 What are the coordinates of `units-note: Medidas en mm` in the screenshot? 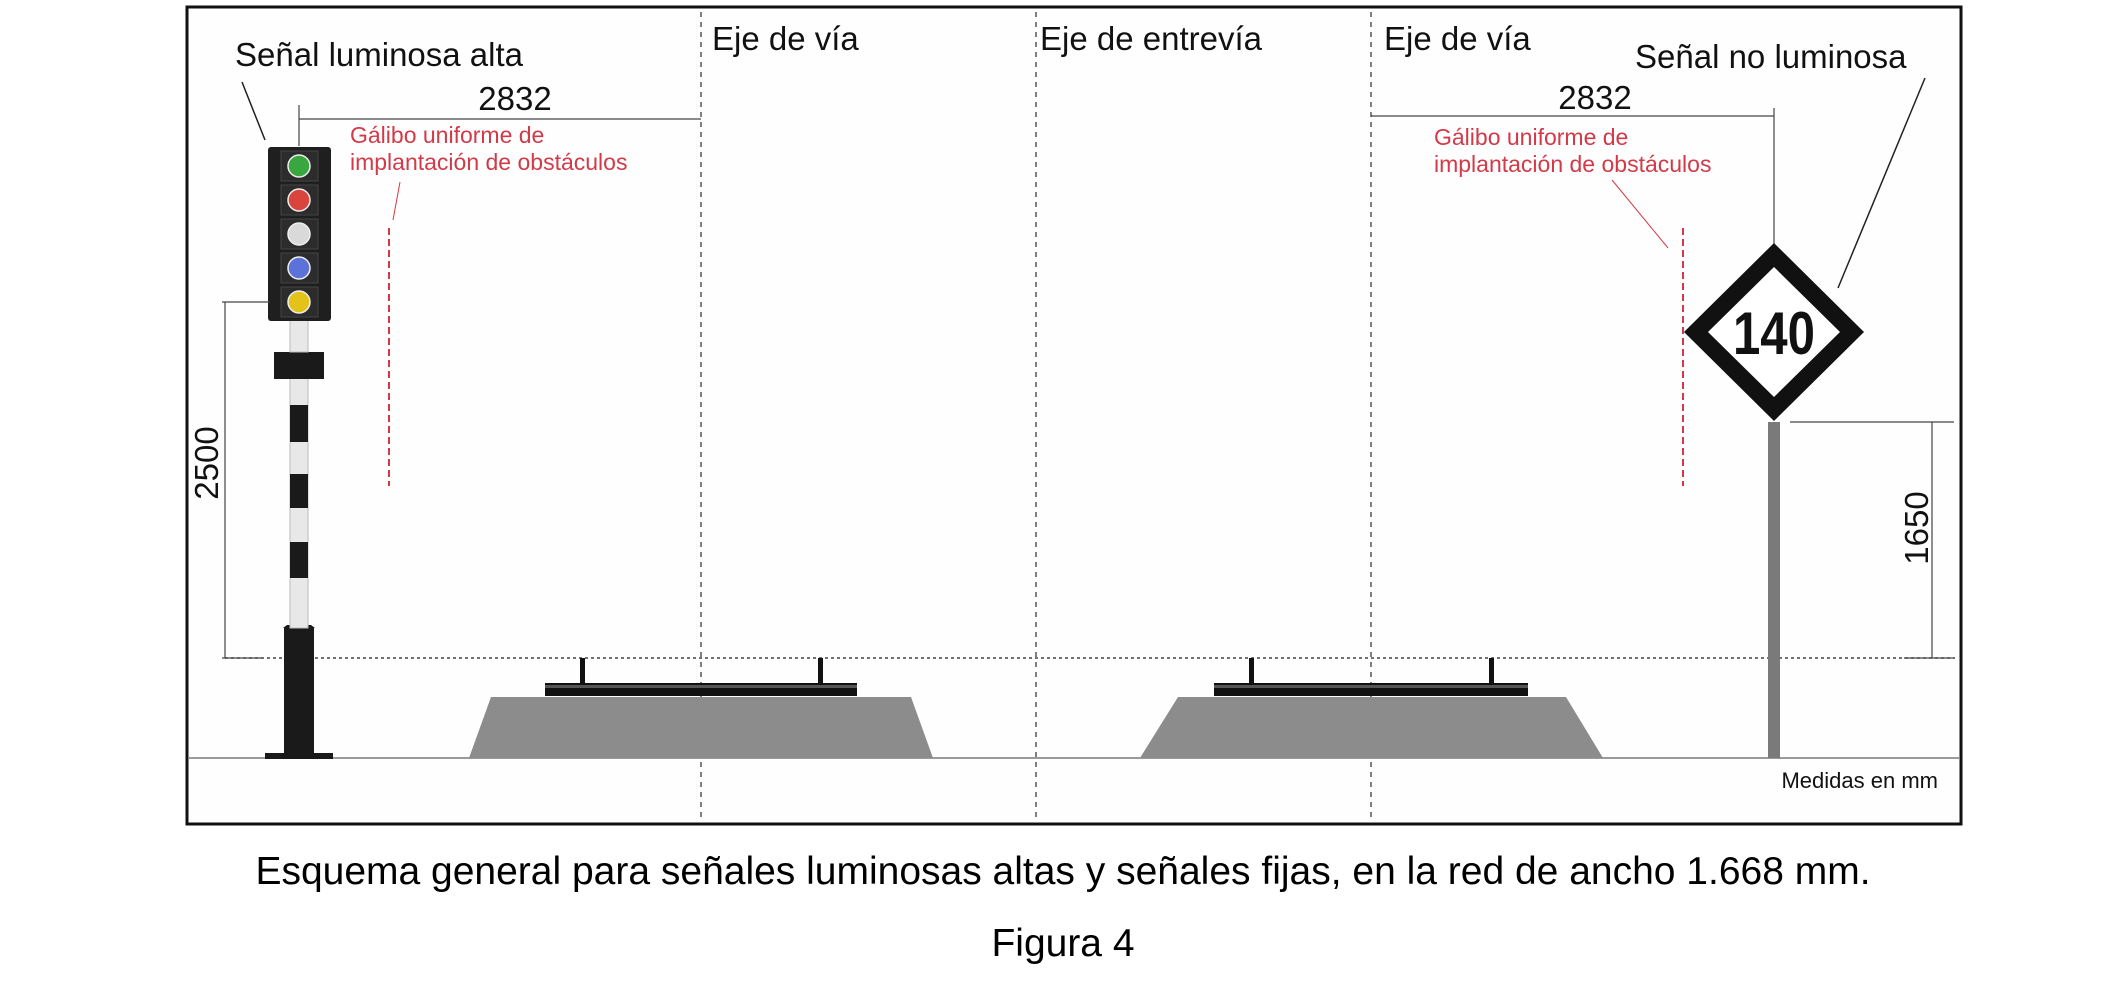 It's located at (1859, 780).